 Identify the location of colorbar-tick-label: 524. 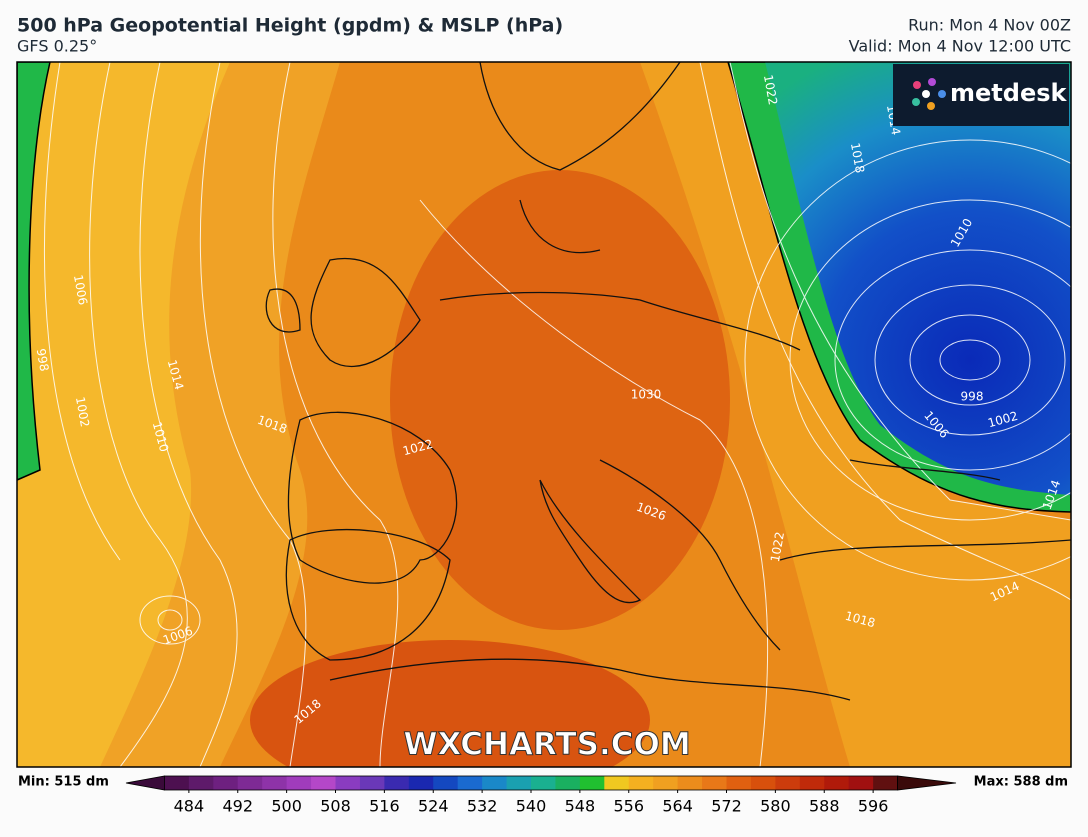
(433, 806).